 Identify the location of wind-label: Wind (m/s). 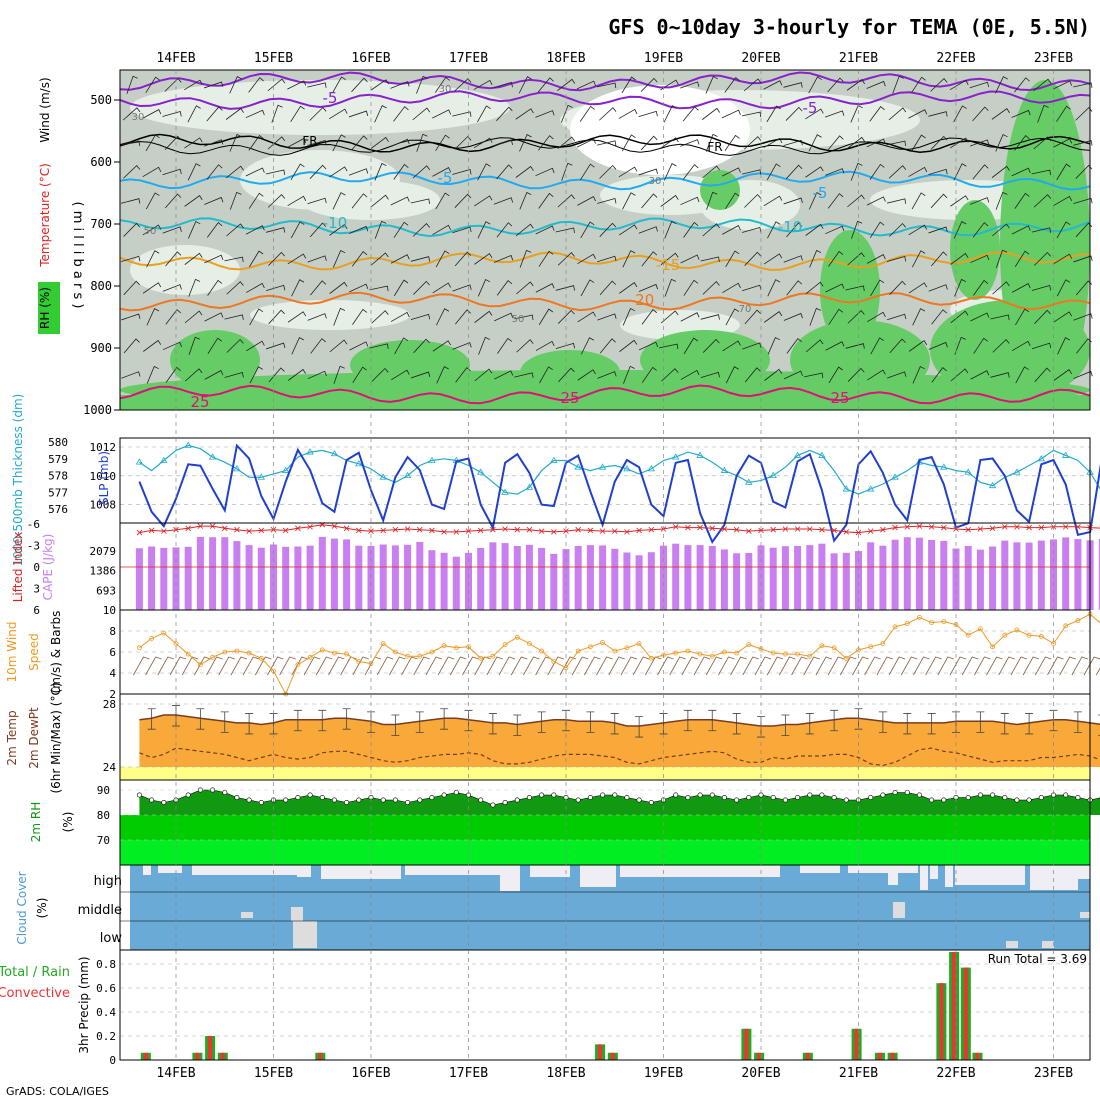
(45, 109).